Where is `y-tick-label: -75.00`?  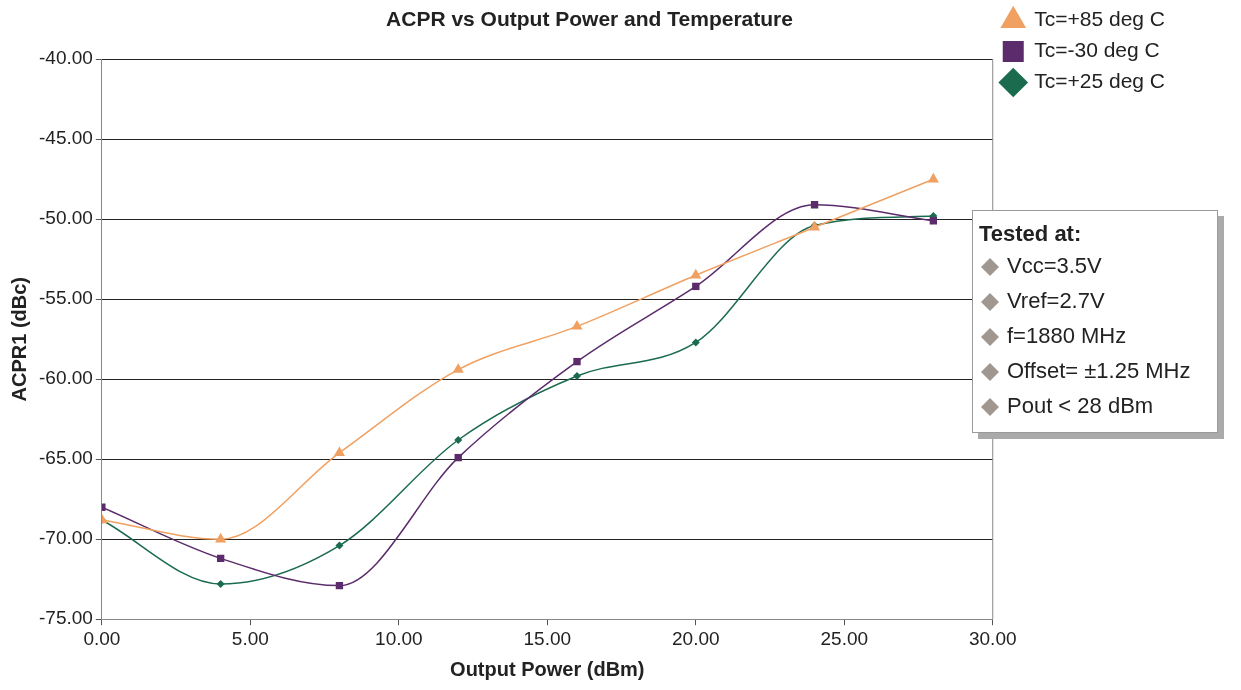
y-tick-label: -75.00 is located at coordinates (66, 618).